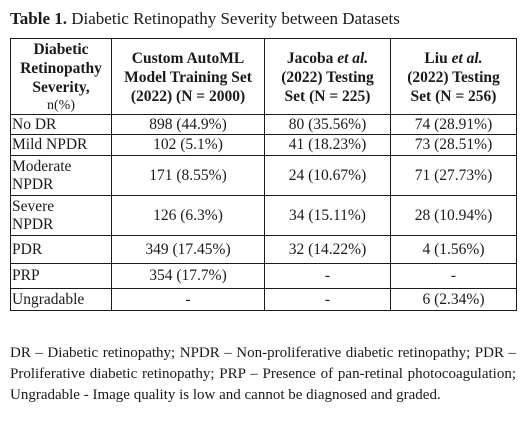 The height and width of the screenshot is (431, 525). I want to click on cell-automl: 102 (5.1%), so click(188, 145).